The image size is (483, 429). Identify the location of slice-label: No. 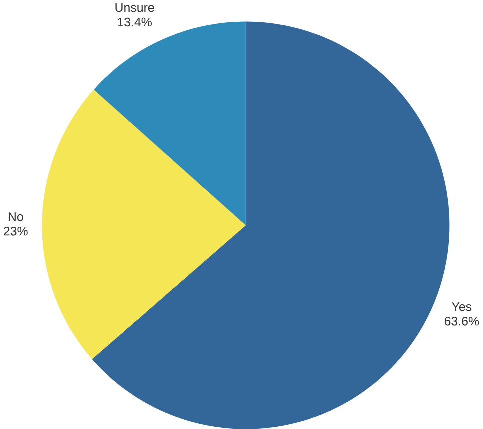
(16, 217).